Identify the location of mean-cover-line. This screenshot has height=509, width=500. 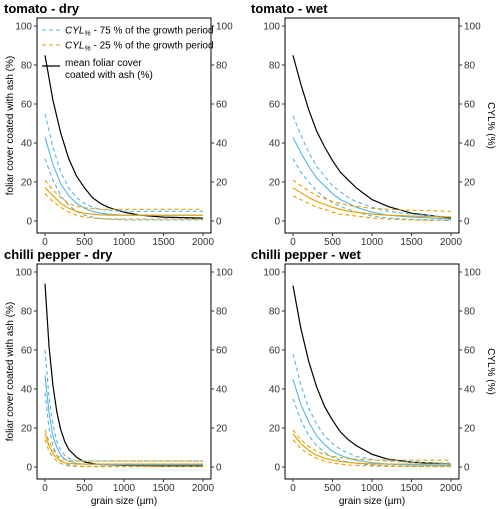
(372, 375).